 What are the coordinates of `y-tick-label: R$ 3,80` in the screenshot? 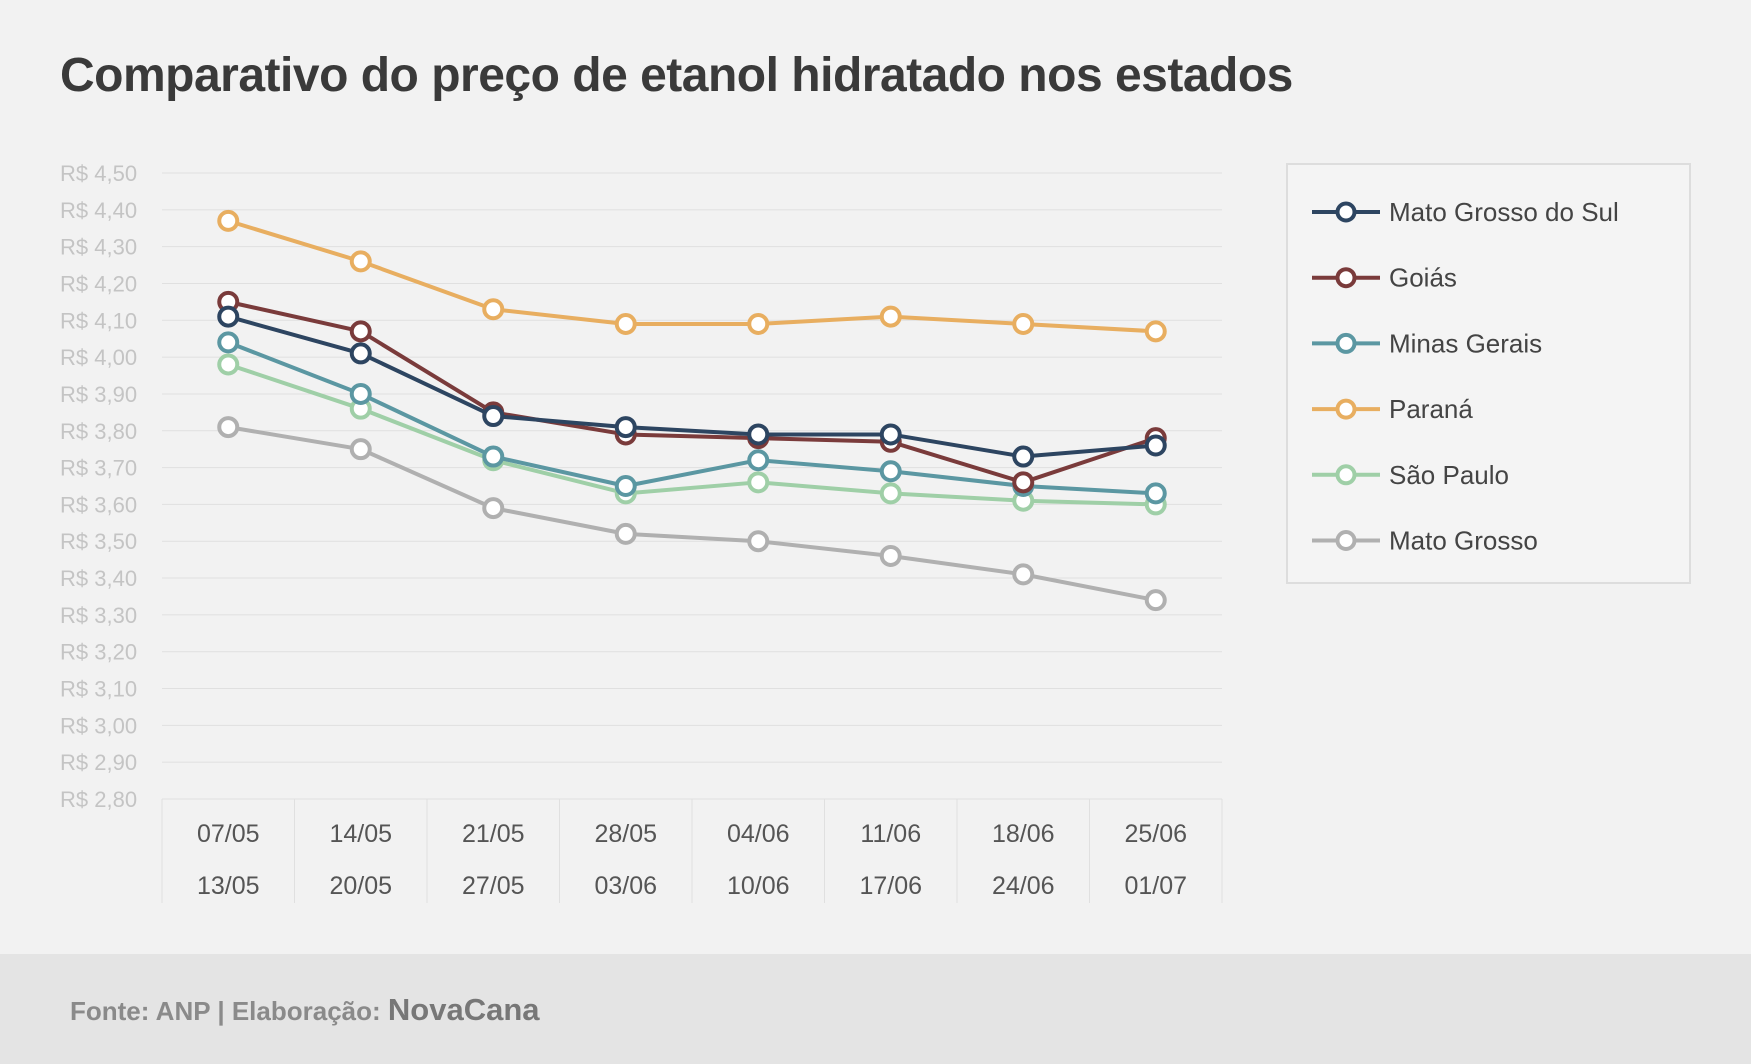 It's located at (98, 431).